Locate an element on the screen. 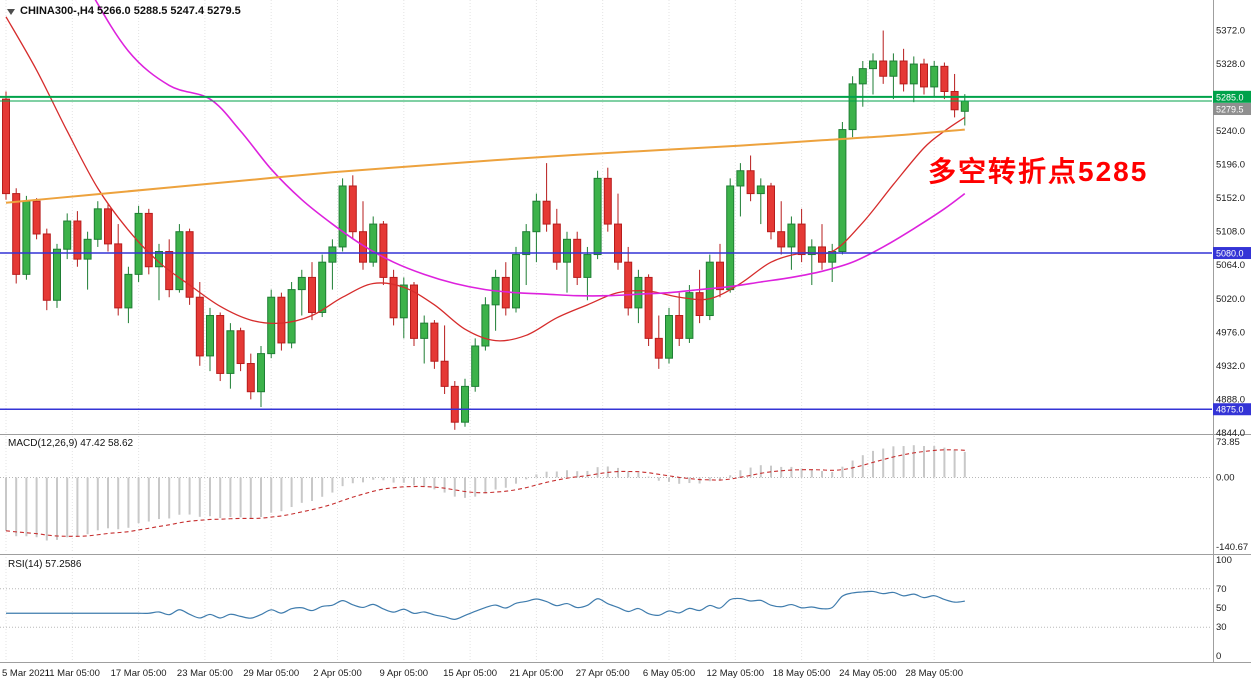 This screenshot has width=1251, height=685. date-label: 24 May 05:00 is located at coordinates (868, 673).